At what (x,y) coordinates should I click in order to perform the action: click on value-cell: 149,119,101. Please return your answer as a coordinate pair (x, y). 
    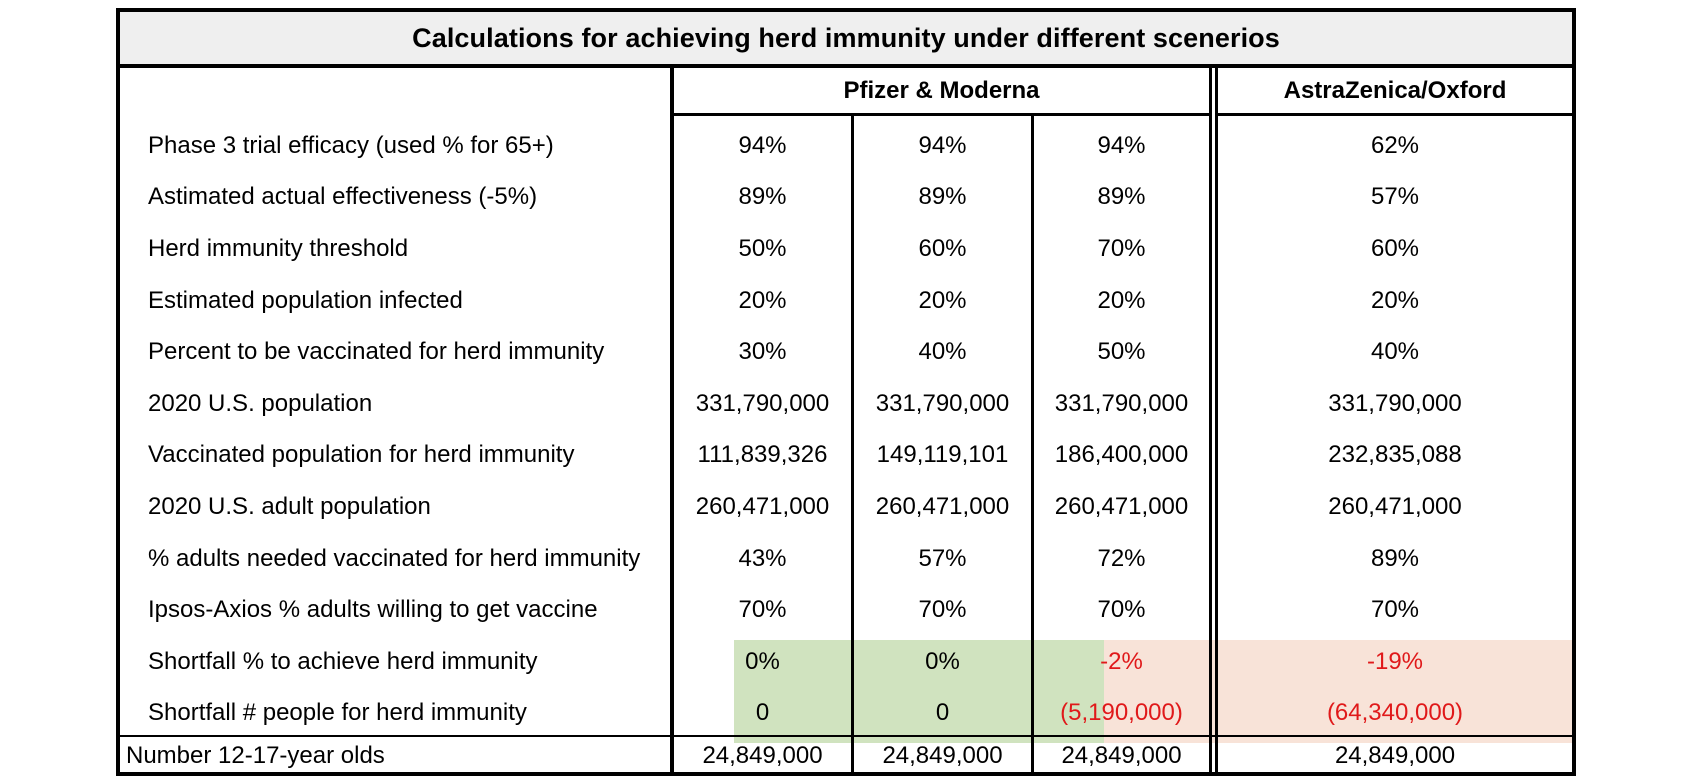
    Looking at the image, I should click on (942, 455).